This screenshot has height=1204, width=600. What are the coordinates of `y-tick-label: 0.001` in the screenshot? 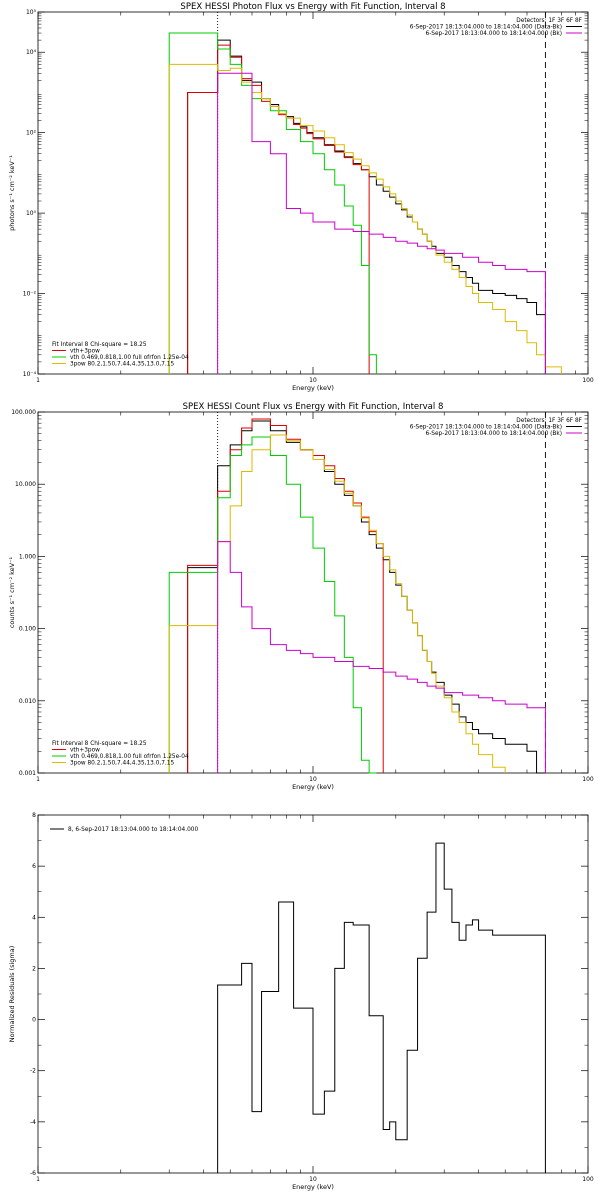 It's located at (27, 773).